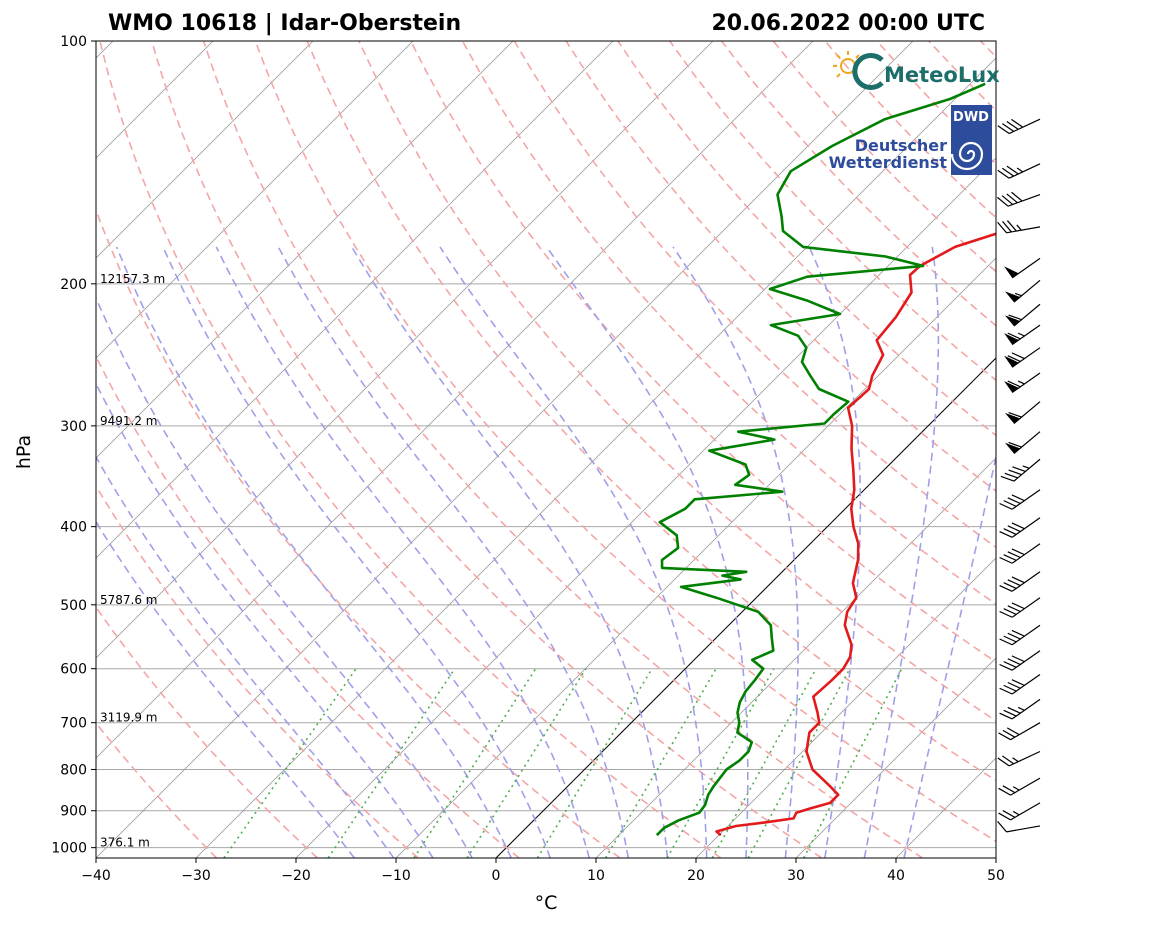 This screenshot has width=1160, height=925. Describe the element at coordinates (896, 876) in the screenshot. I see `x-tick-label: 40` at that location.